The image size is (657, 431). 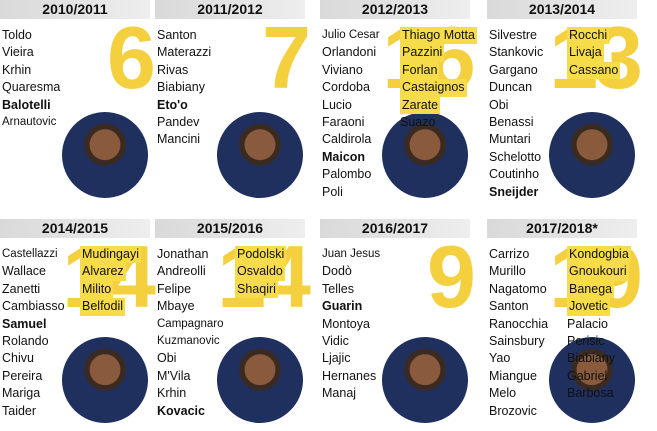 I want to click on season-header: 2014/2015, so click(x=75, y=228).